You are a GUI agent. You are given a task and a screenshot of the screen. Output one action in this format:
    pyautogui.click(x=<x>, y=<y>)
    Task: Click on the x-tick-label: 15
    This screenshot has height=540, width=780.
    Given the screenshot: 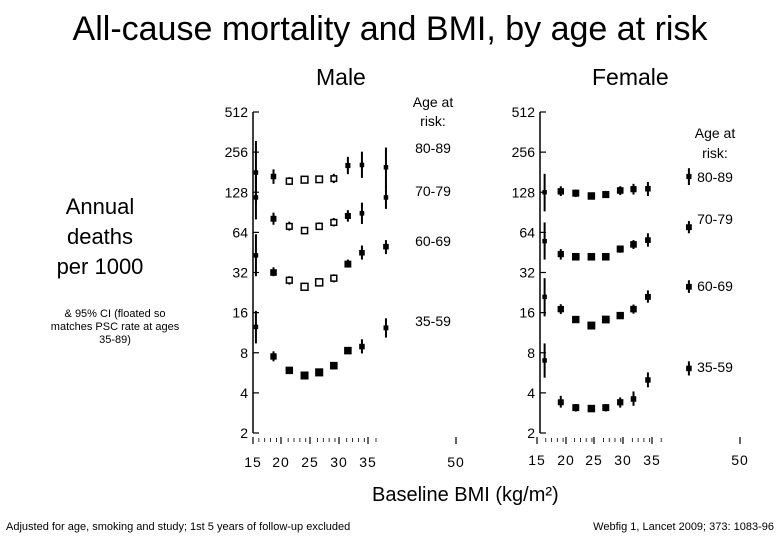 What is the action you would take?
    pyautogui.click(x=253, y=462)
    